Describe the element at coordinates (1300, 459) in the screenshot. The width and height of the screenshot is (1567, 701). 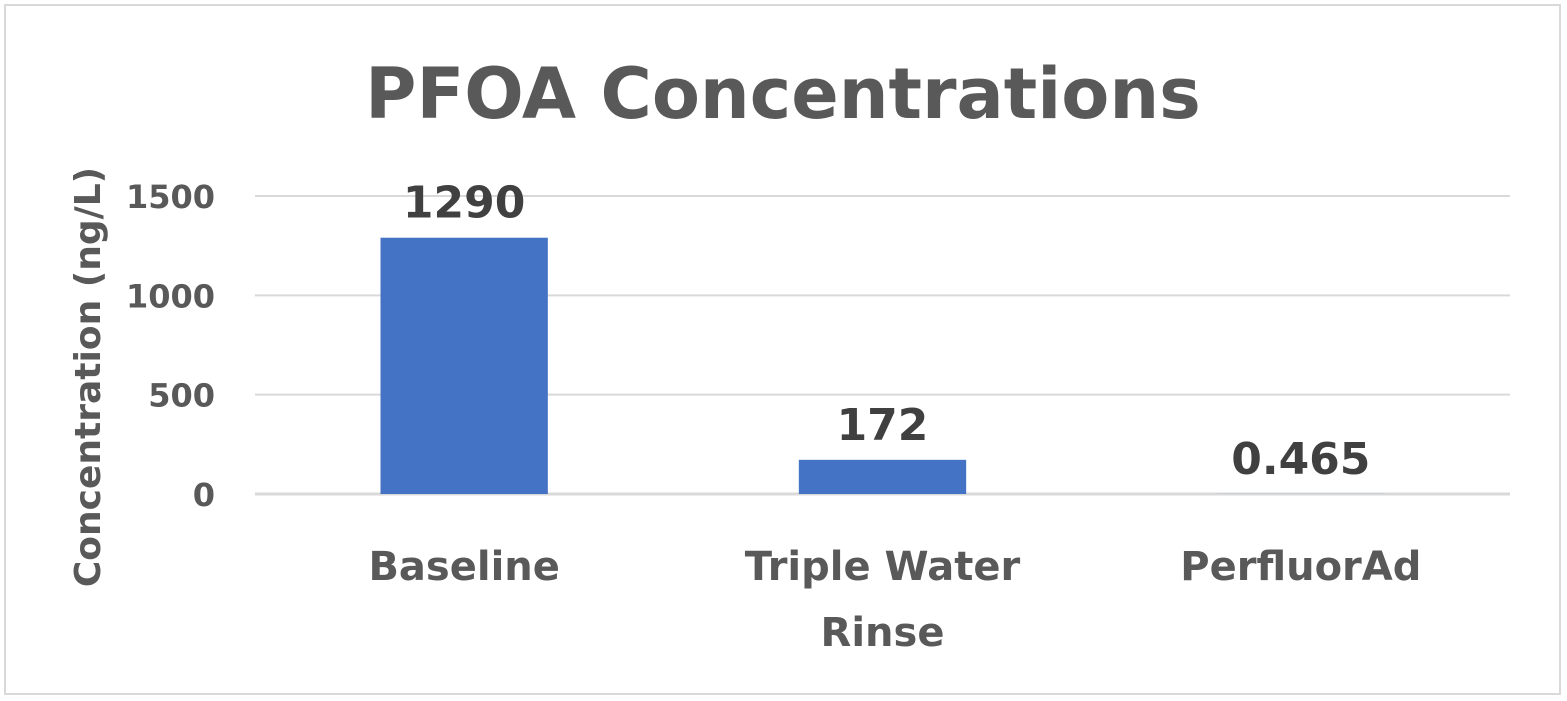
I see `data-label: 0.465` at that location.